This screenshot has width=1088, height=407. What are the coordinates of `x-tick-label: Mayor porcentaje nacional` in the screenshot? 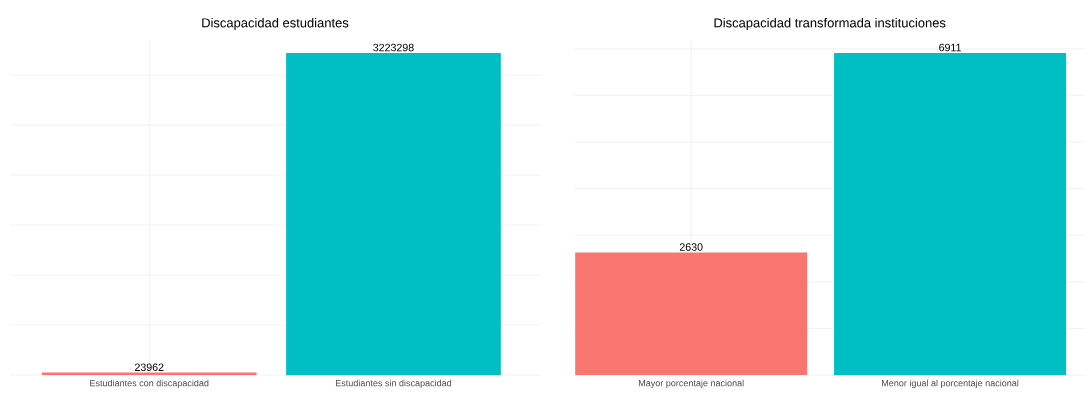 It's located at (691, 384).